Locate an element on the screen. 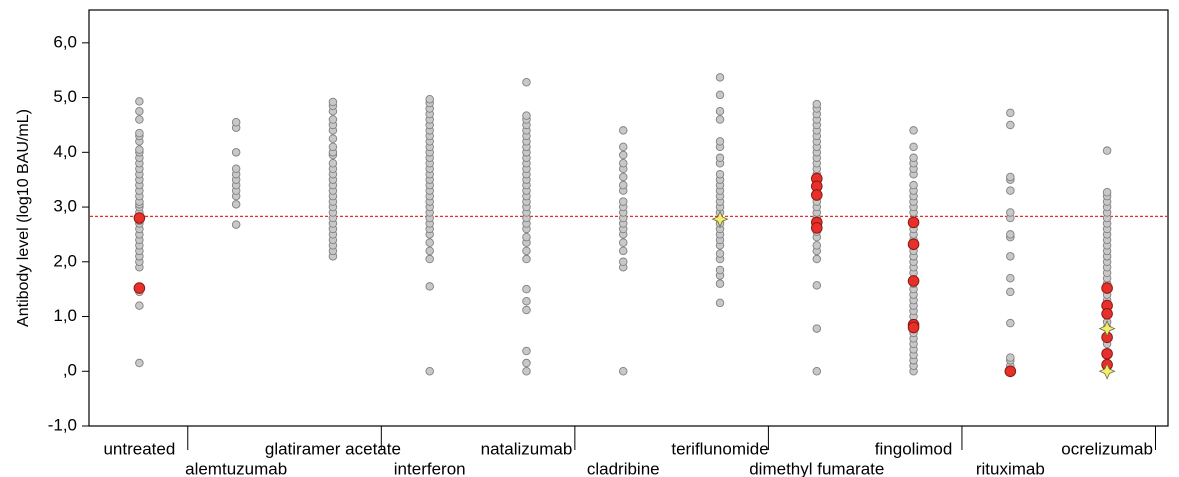 This screenshot has width=1179, height=477. y-tick-label: 6,0 is located at coordinates (65, 41).